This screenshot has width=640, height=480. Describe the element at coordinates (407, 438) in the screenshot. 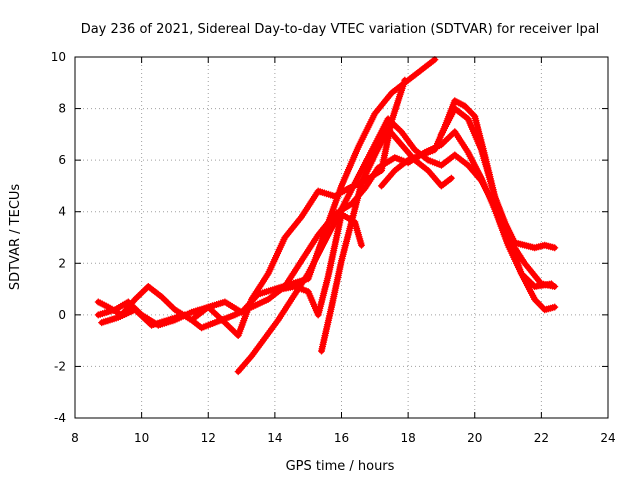

I see `x-tick-label: 18` at that location.